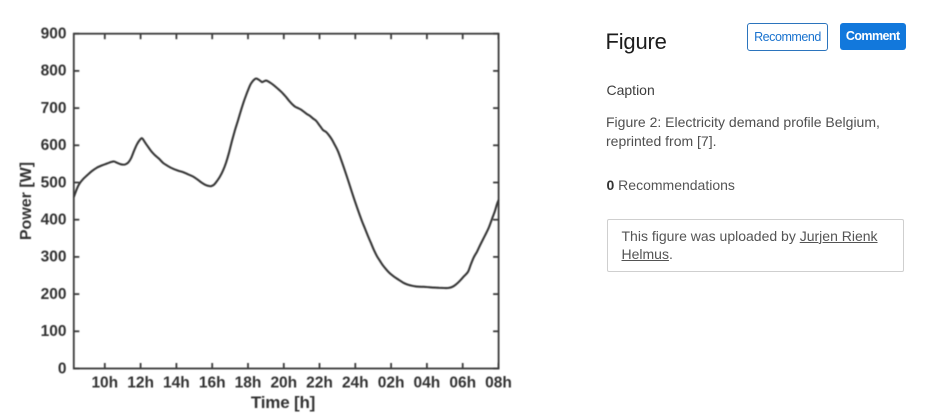 This screenshot has height=420, width=927. Describe the element at coordinates (54, 71) in the screenshot. I see `svg-text: 800` at that location.